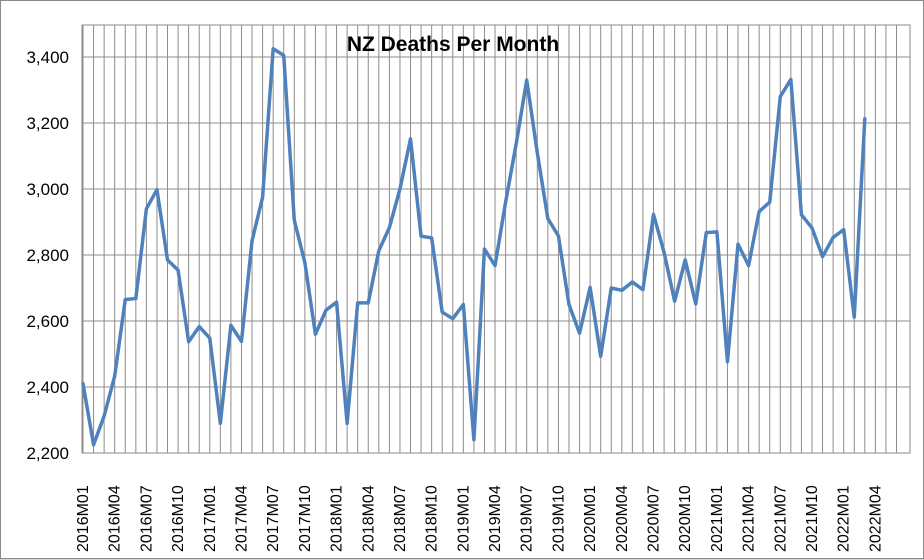 This screenshot has height=559, width=924. What do you see at coordinates (273, 518) in the screenshot?
I see `x-tick-label: 2017M07` at bounding box center [273, 518].